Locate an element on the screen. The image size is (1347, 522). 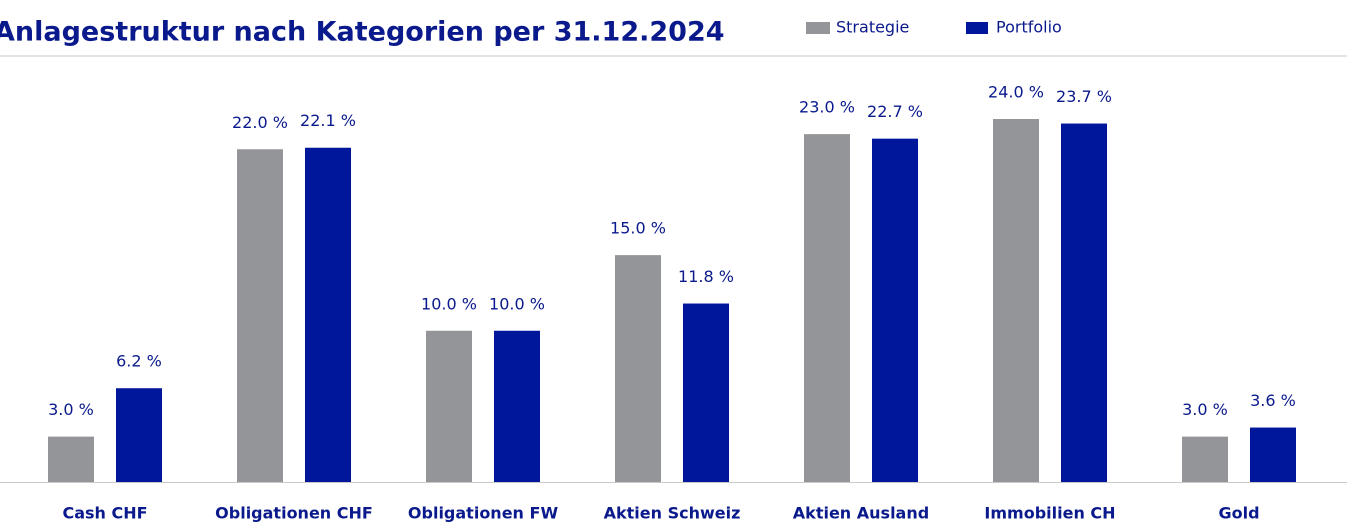
value-label: 22.7 % is located at coordinates (895, 111).